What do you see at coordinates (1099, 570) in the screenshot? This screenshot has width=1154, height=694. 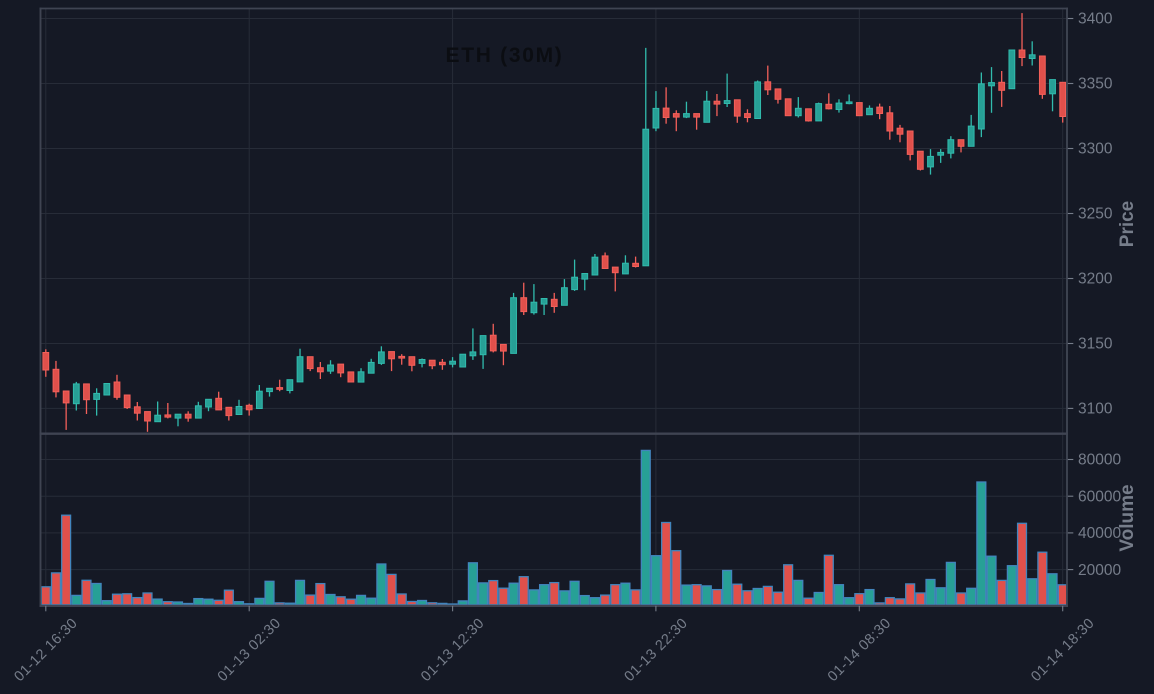 I see `svg-text: 20000` at bounding box center [1099, 570].